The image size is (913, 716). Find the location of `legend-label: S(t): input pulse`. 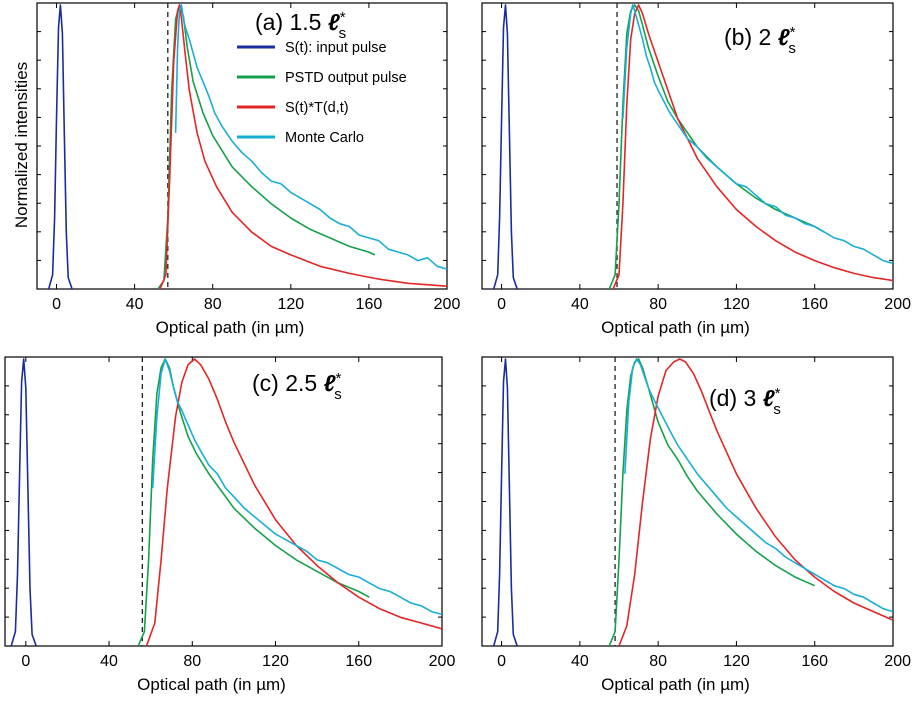

legend-label: S(t): input pulse is located at coordinates (336, 48).